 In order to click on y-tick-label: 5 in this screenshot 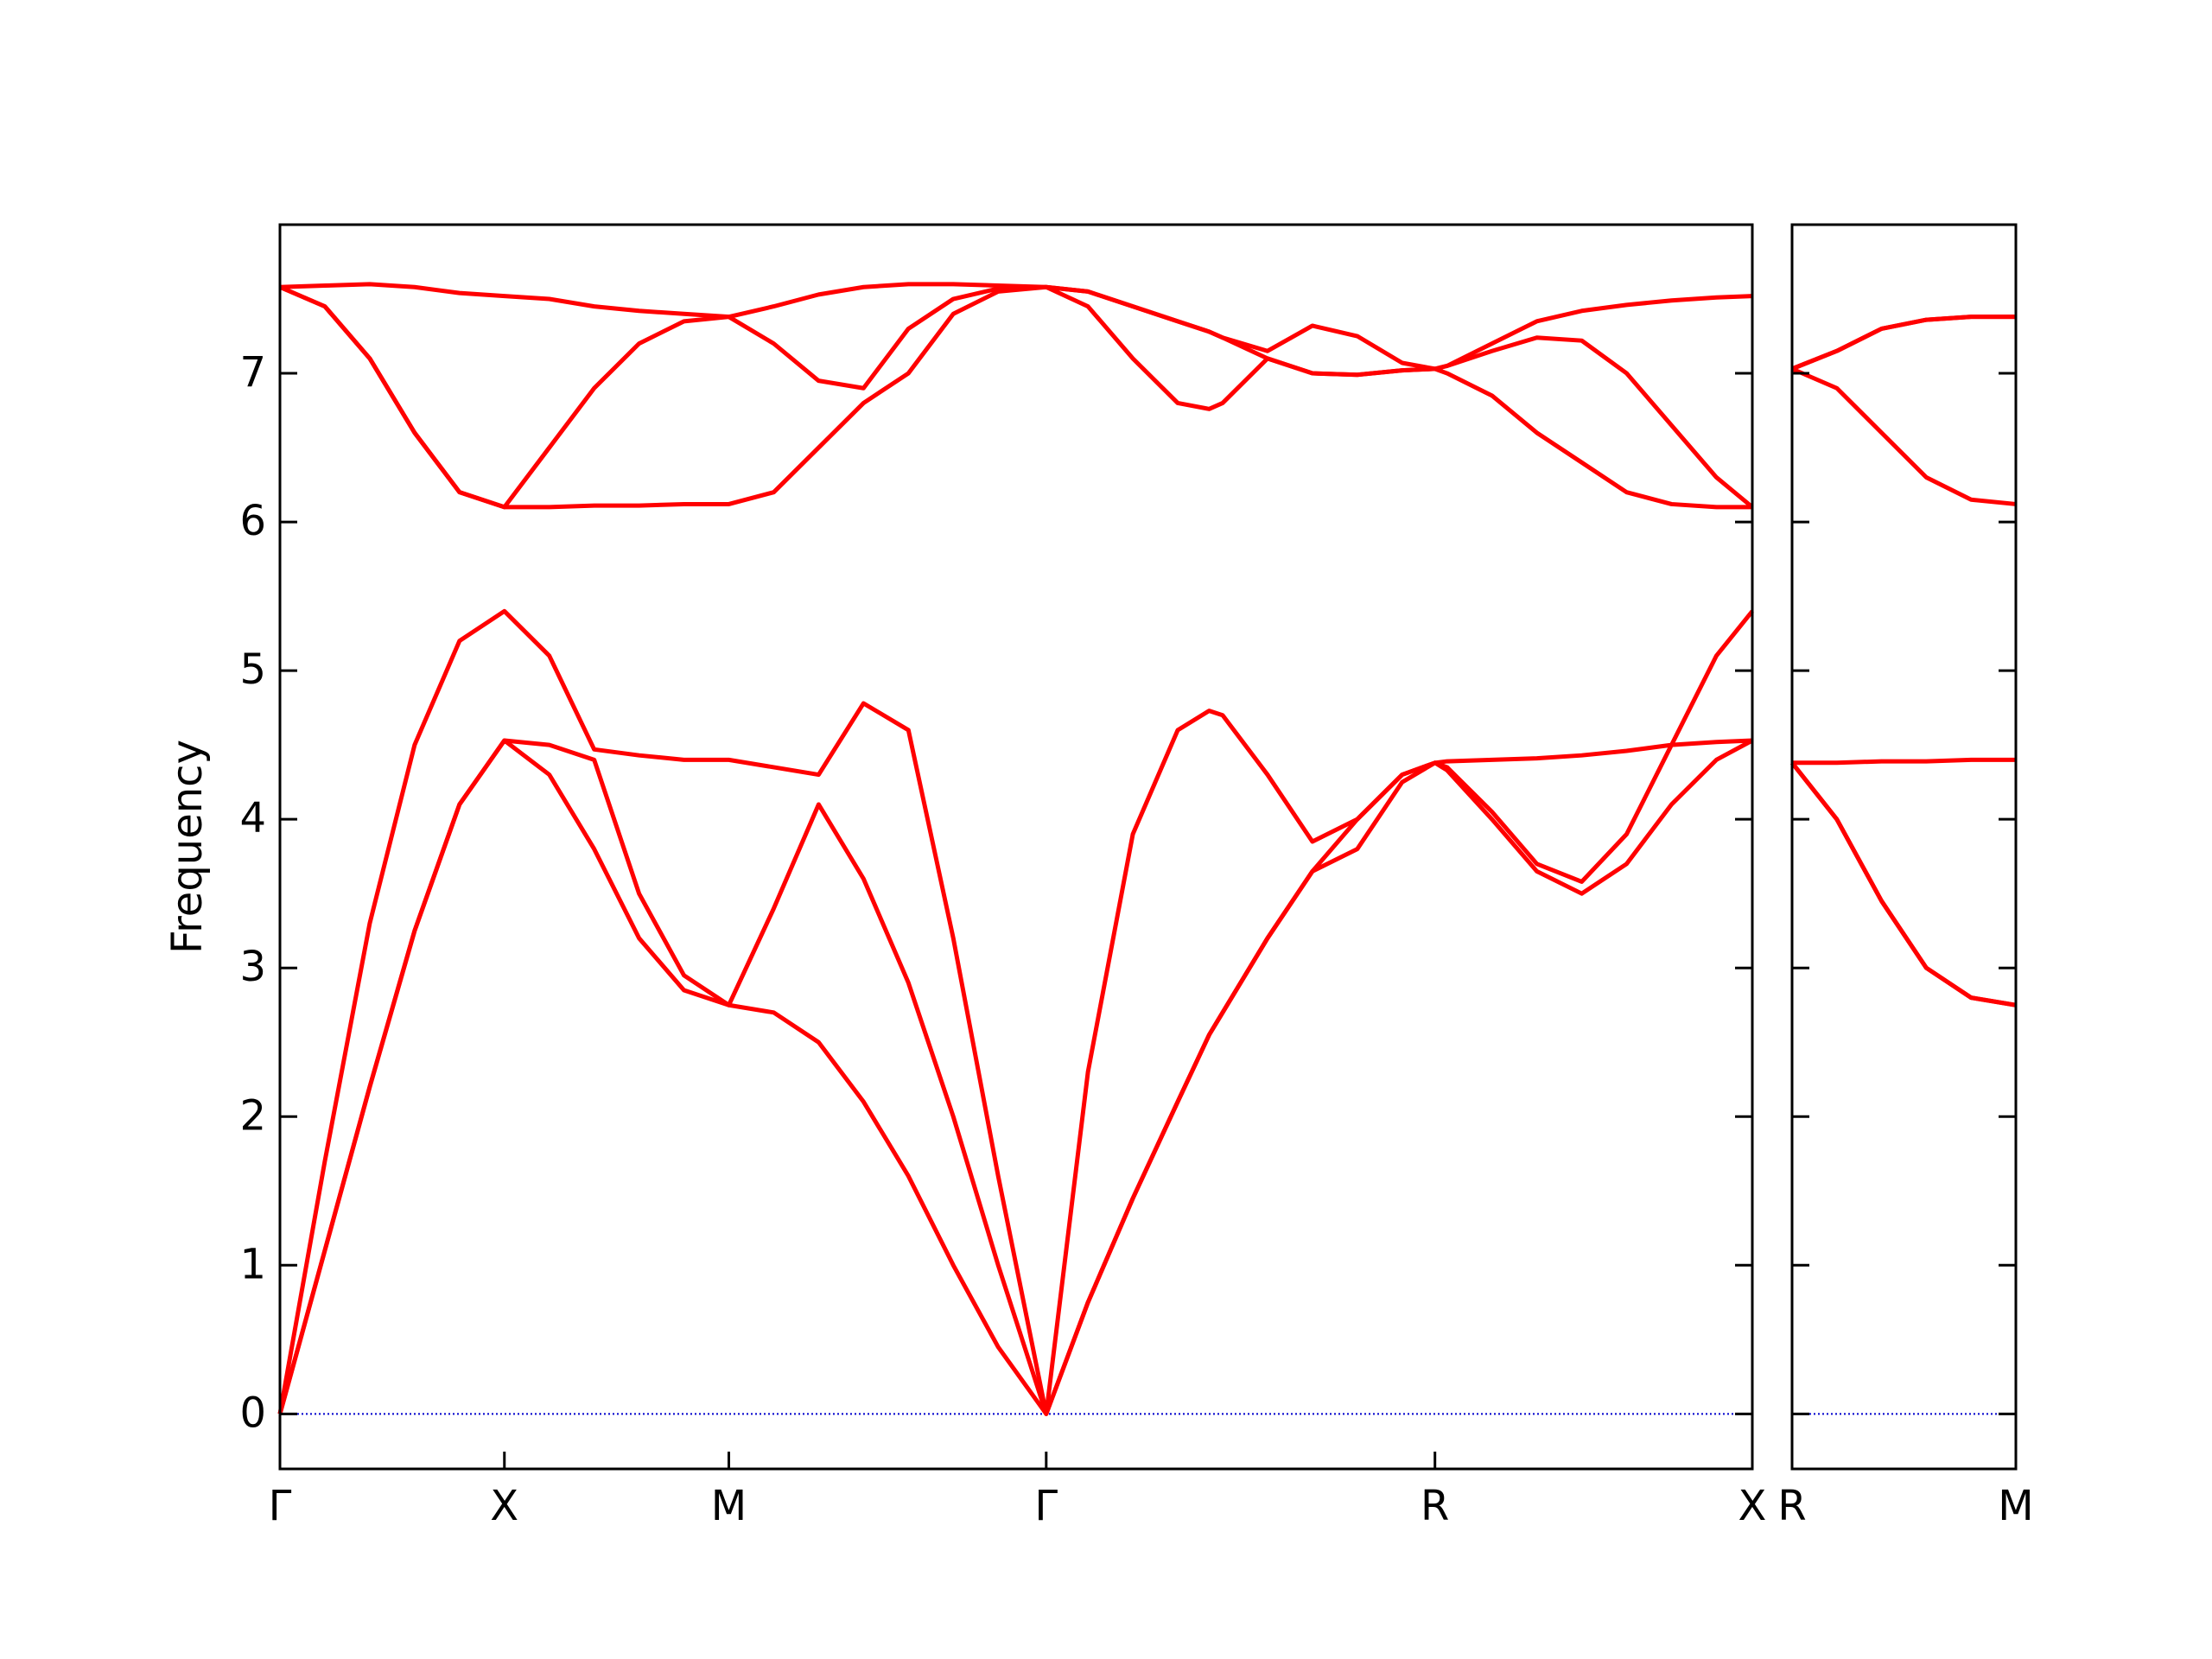, I will do `click(252, 669)`.